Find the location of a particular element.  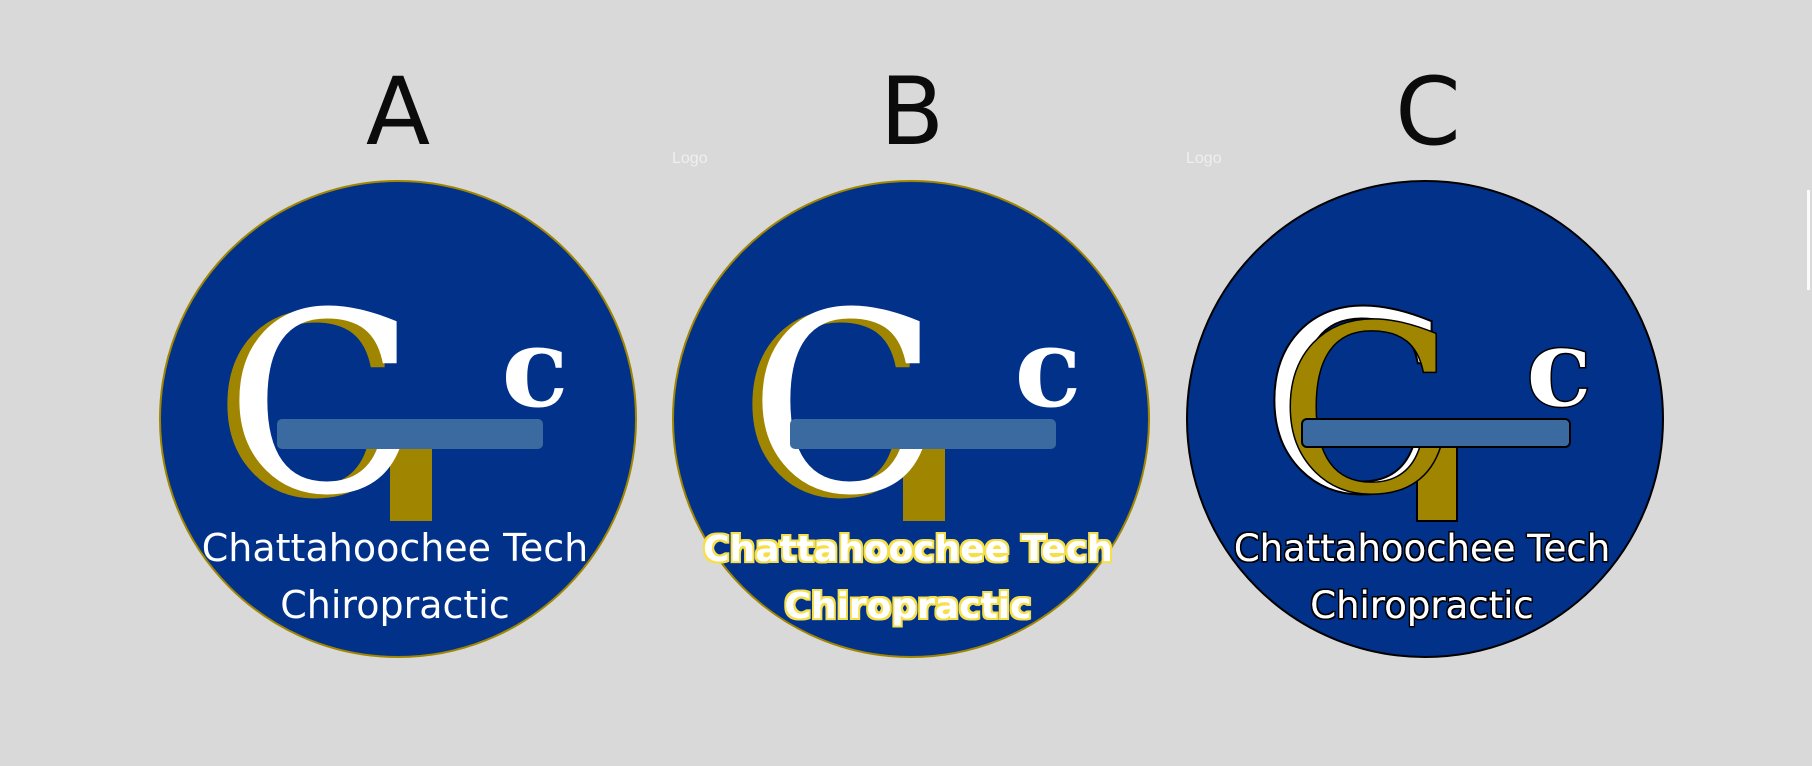

monogram-inner: C is located at coordinates (1366, 411).